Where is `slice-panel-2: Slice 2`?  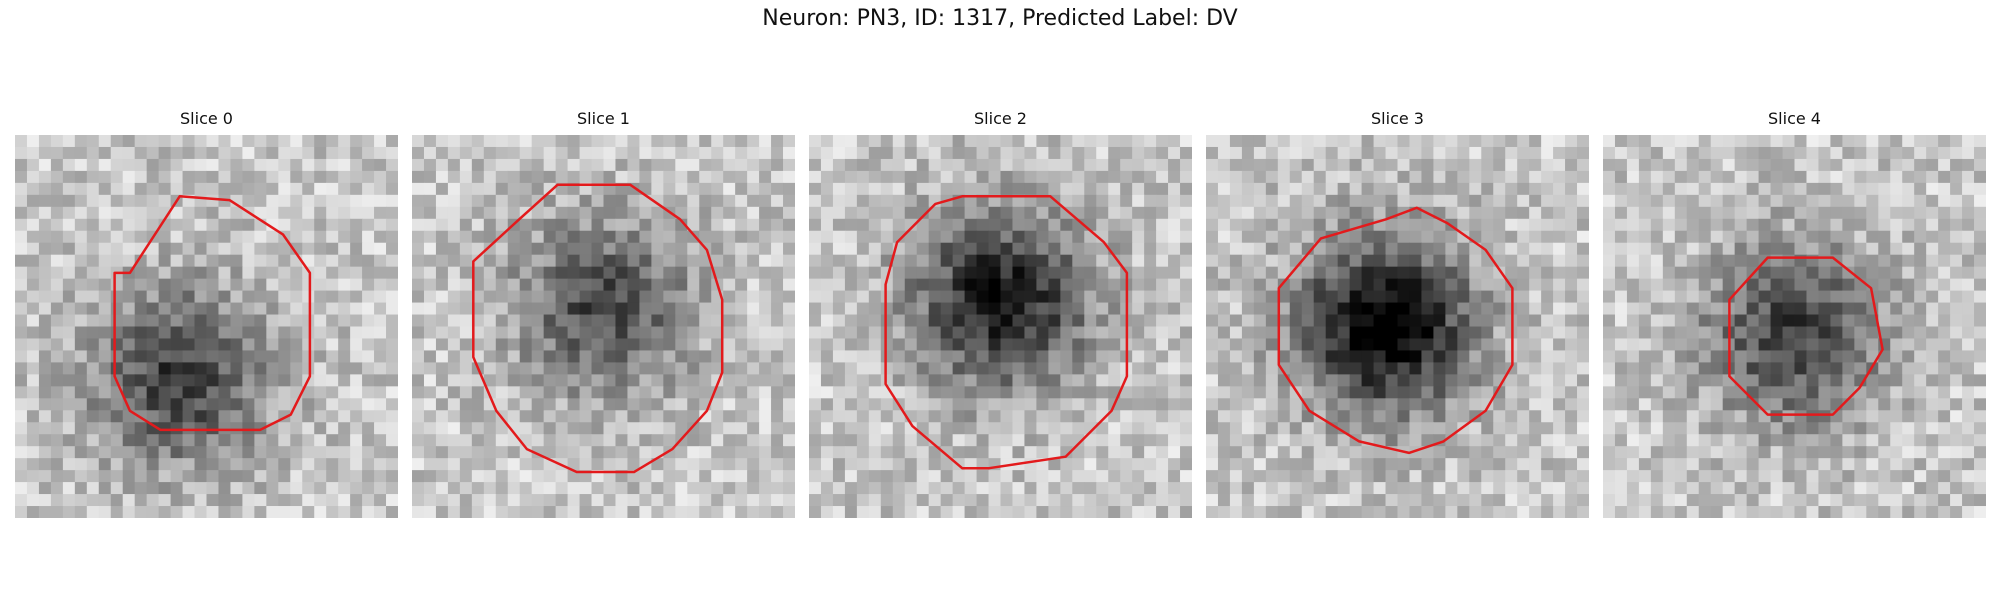 slice-panel-2: Slice 2 is located at coordinates (1000, 312).